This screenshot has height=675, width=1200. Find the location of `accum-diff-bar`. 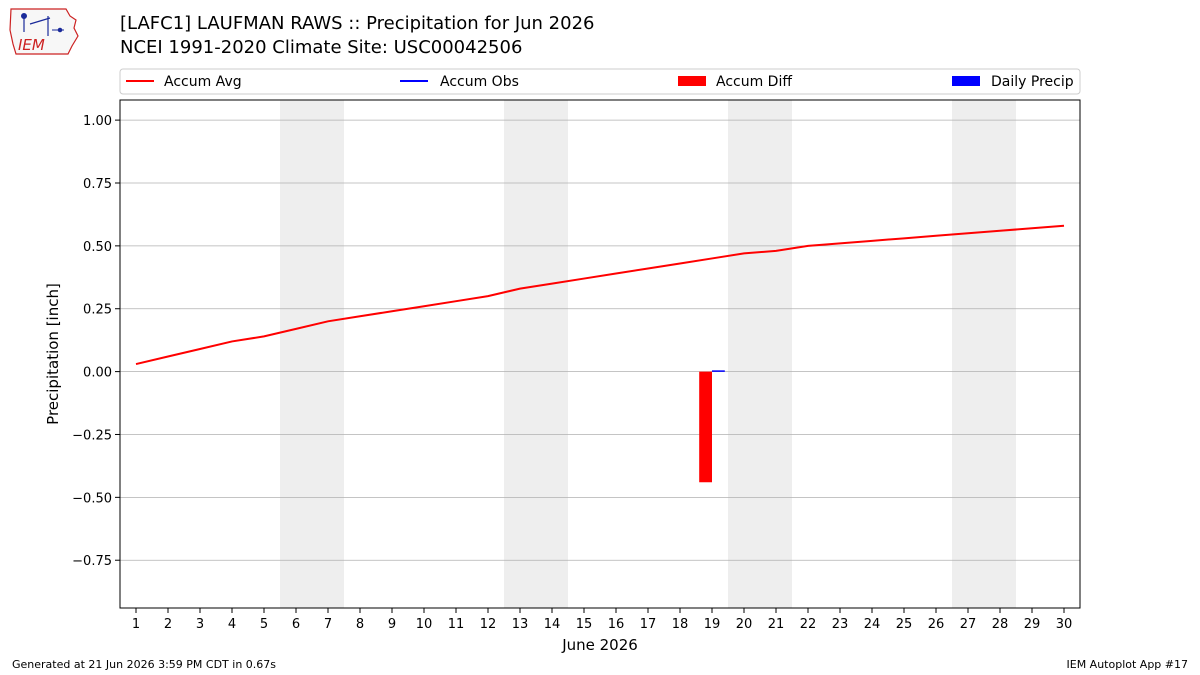

accum-diff-bar is located at coordinates (705, 427).